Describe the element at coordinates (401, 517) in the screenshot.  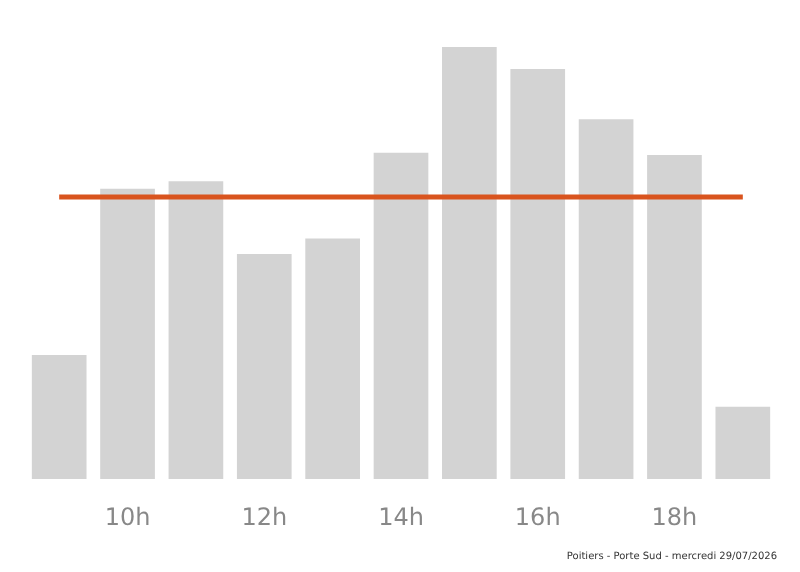
I see `x-tick-label: 14h` at that location.